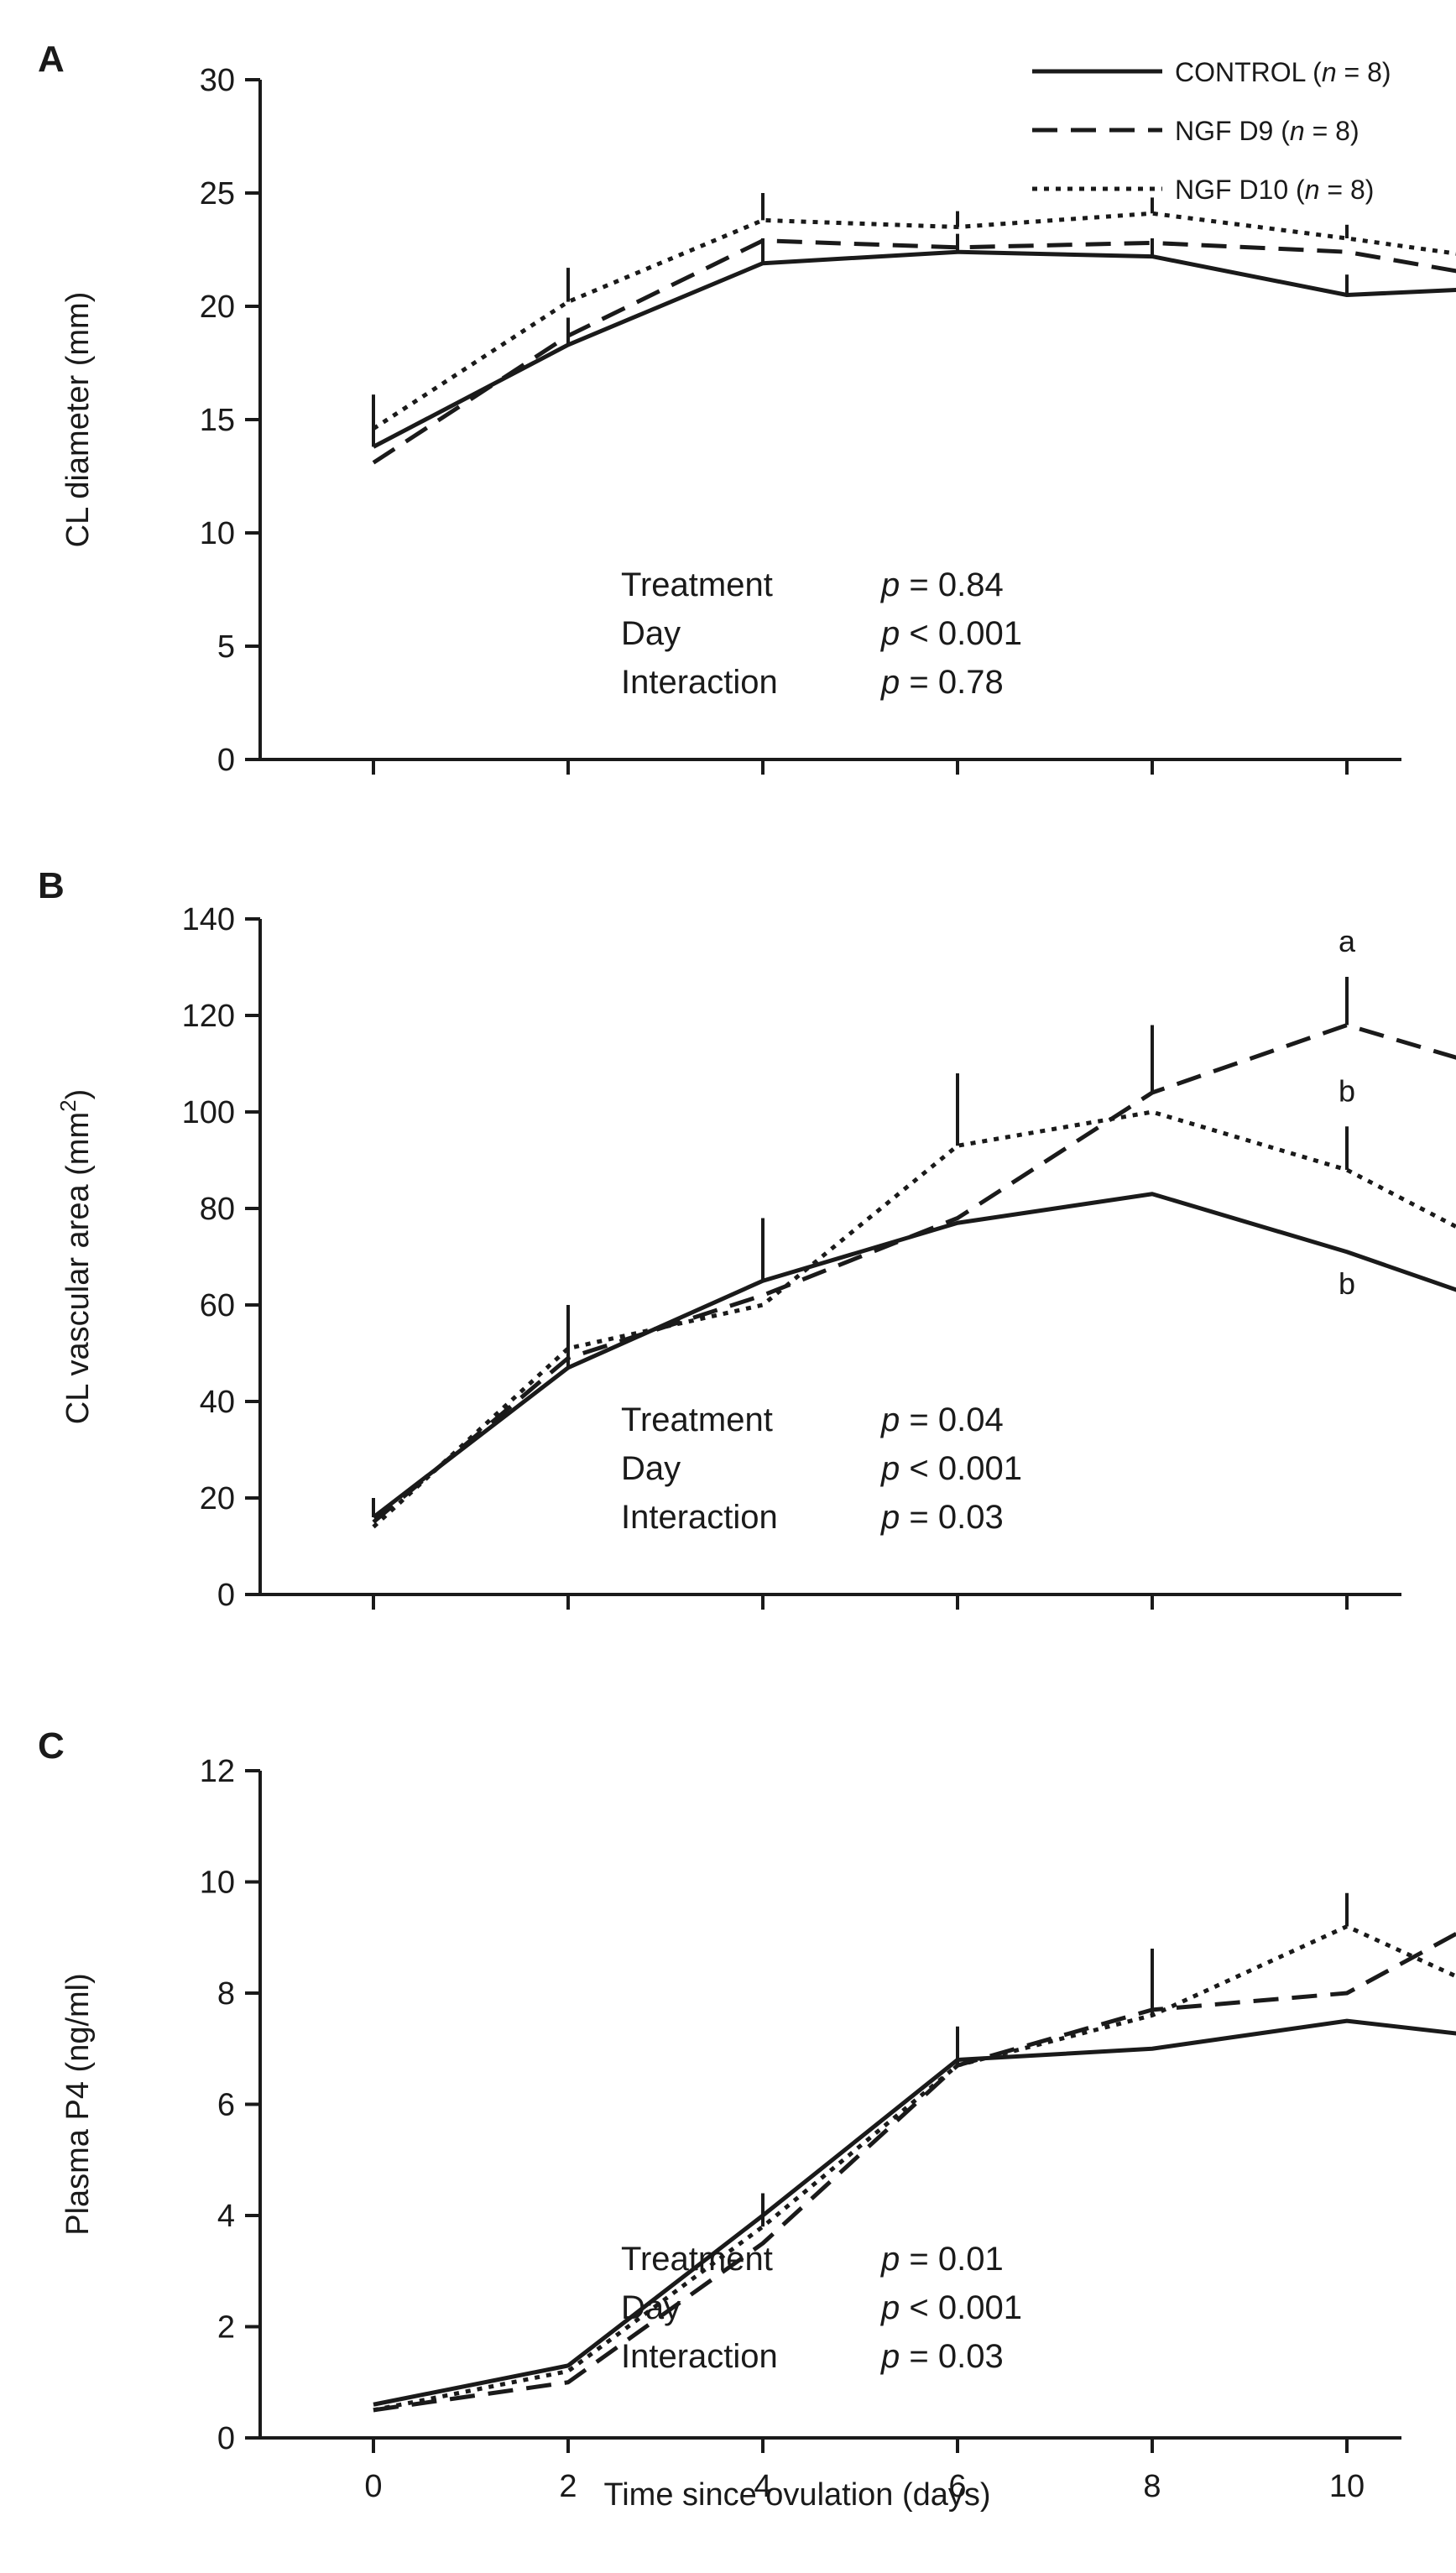 The height and width of the screenshot is (2573, 1456). I want to click on x-tick-label: 2, so click(568, 2486).